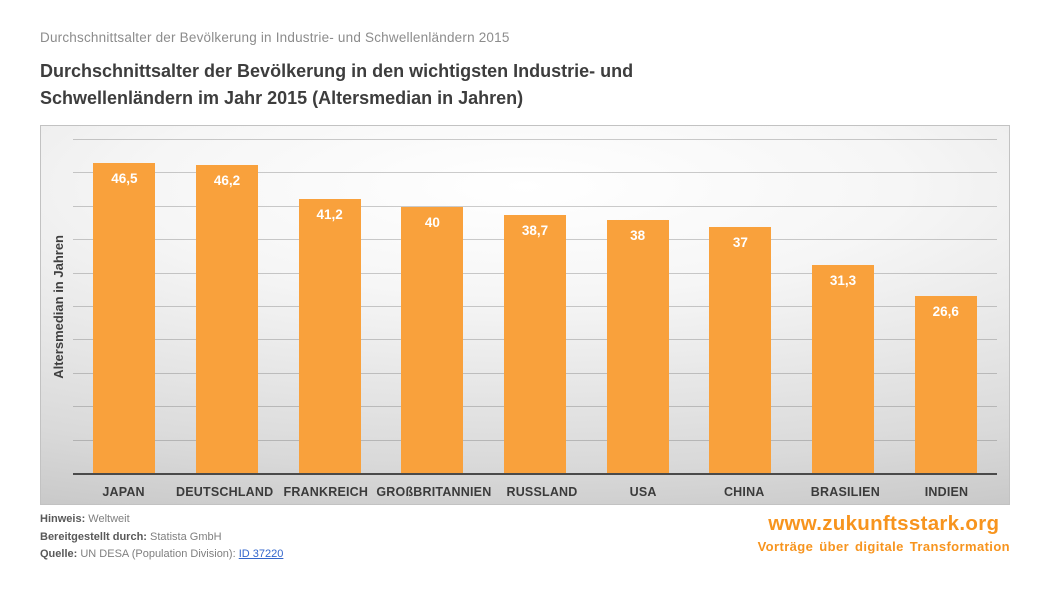 The image size is (1050, 590). I want to click on note-label: Hinweis:, so click(63, 519).